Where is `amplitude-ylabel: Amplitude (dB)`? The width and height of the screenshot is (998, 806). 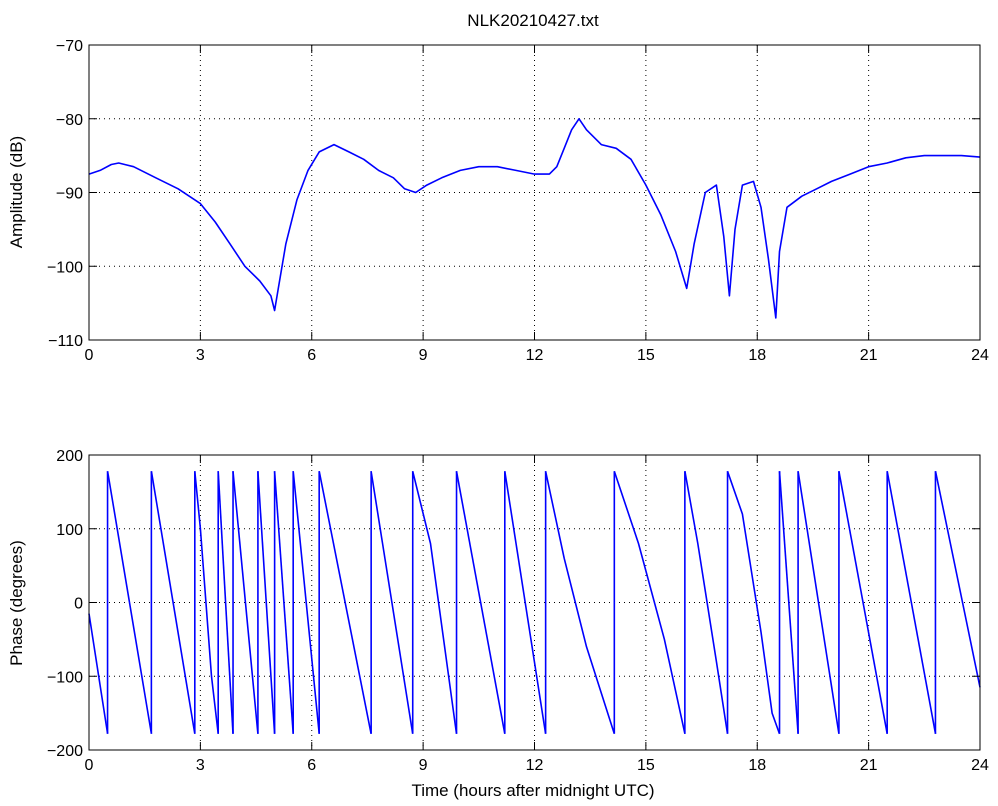
amplitude-ylabel: Amplitude (dB) is located at coordinates (16, 192).